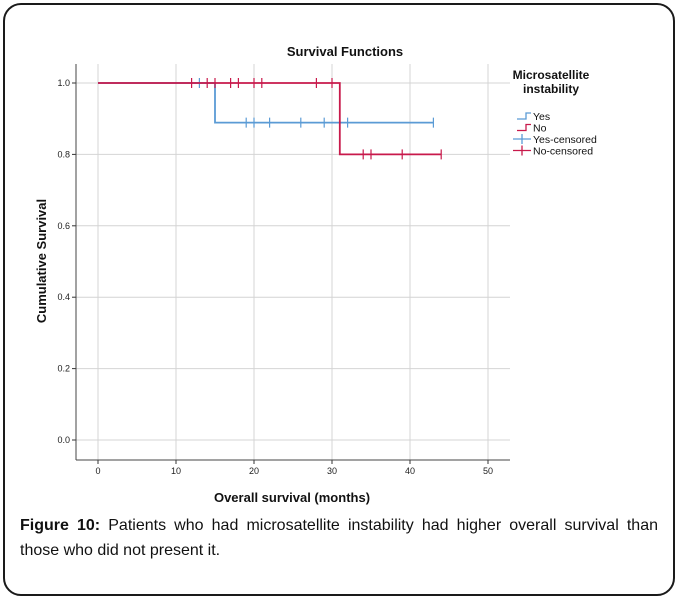  What do you see at coordinates (541, 117) in the screenshot?
I see `legend-label: Yes` at bounding box center [541, 117].